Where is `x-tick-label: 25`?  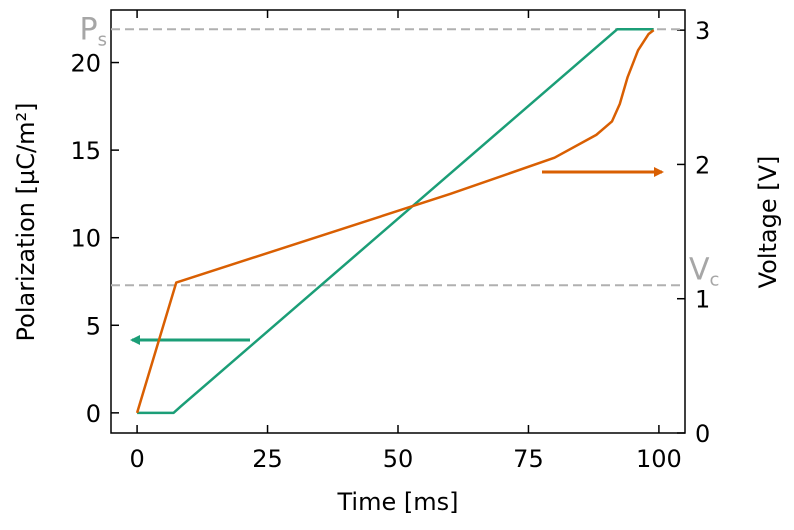
x-tick-label: 25 is located at coordinates (267, 459).